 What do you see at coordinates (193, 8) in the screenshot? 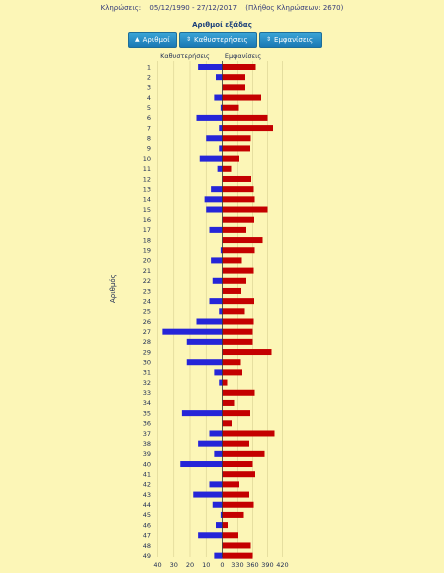
I see `draw-date-range: 05/12/1990 - 27/12/2017` at bounding box center [193, 8].